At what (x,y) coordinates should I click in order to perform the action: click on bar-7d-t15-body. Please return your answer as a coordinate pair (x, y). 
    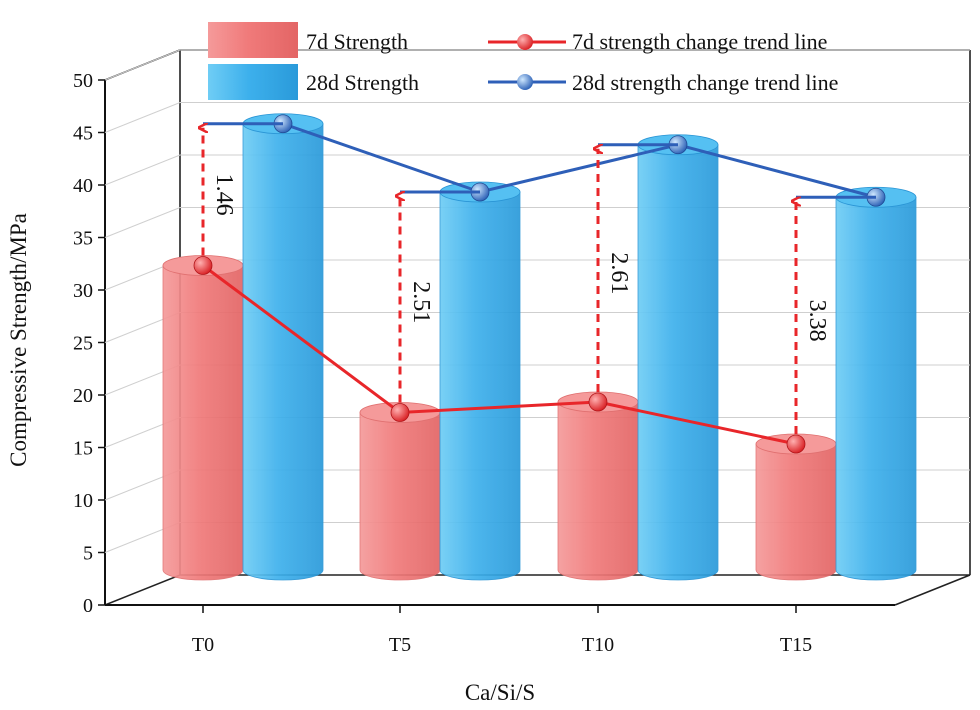
    Looking at the image, I should click on (796, 512).